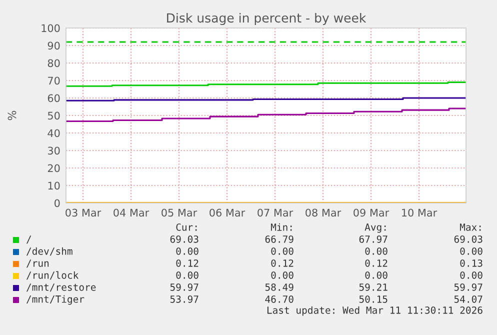 This screenshot has height=335, width=497. What do you see at coordinates (54, 168) in the screenshot?
I see `y-tick-label: 20` at bounding box center [54, 168].